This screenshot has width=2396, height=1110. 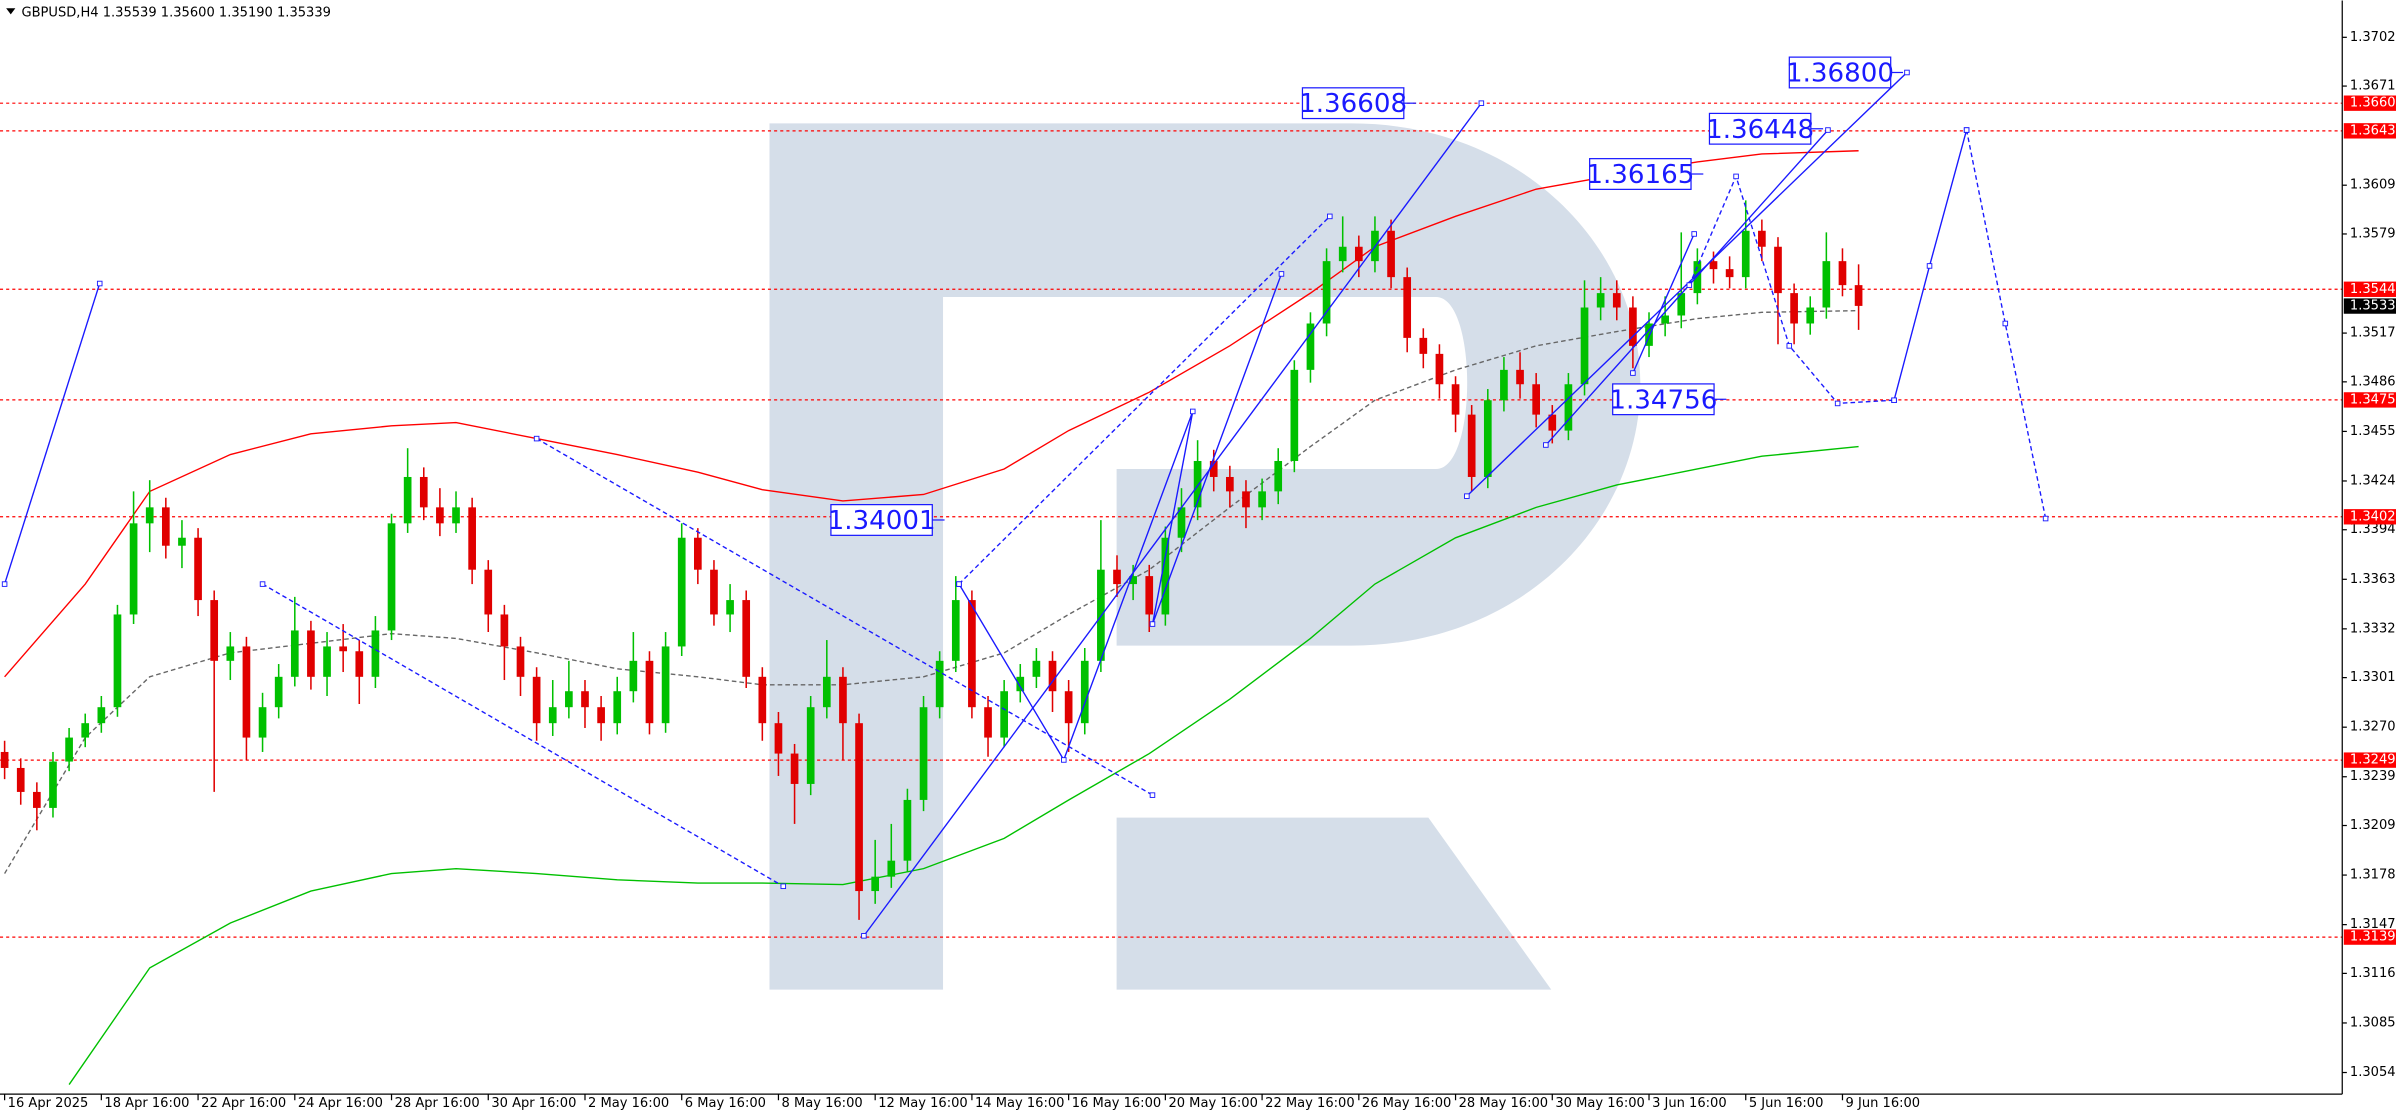 What do you see at coordinates (2373, 289) in the screenshot?
I see `level-label: 1.35444` at bounding box center [2373, 289].